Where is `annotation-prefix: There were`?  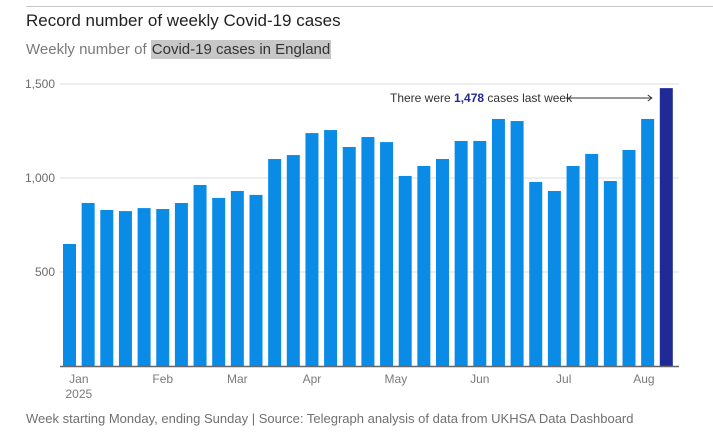
annotation-prefix: There were is located at coordinates (422, 98).